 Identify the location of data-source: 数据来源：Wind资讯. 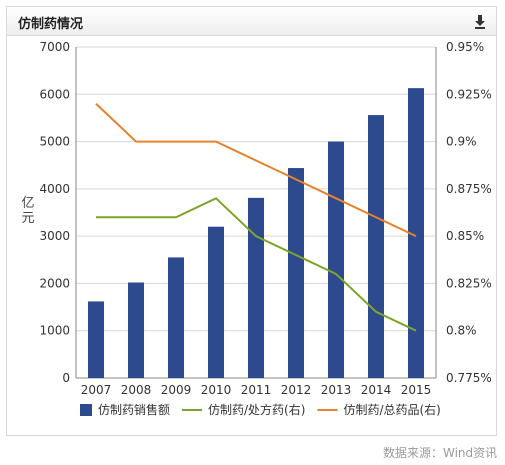
(440, 453).